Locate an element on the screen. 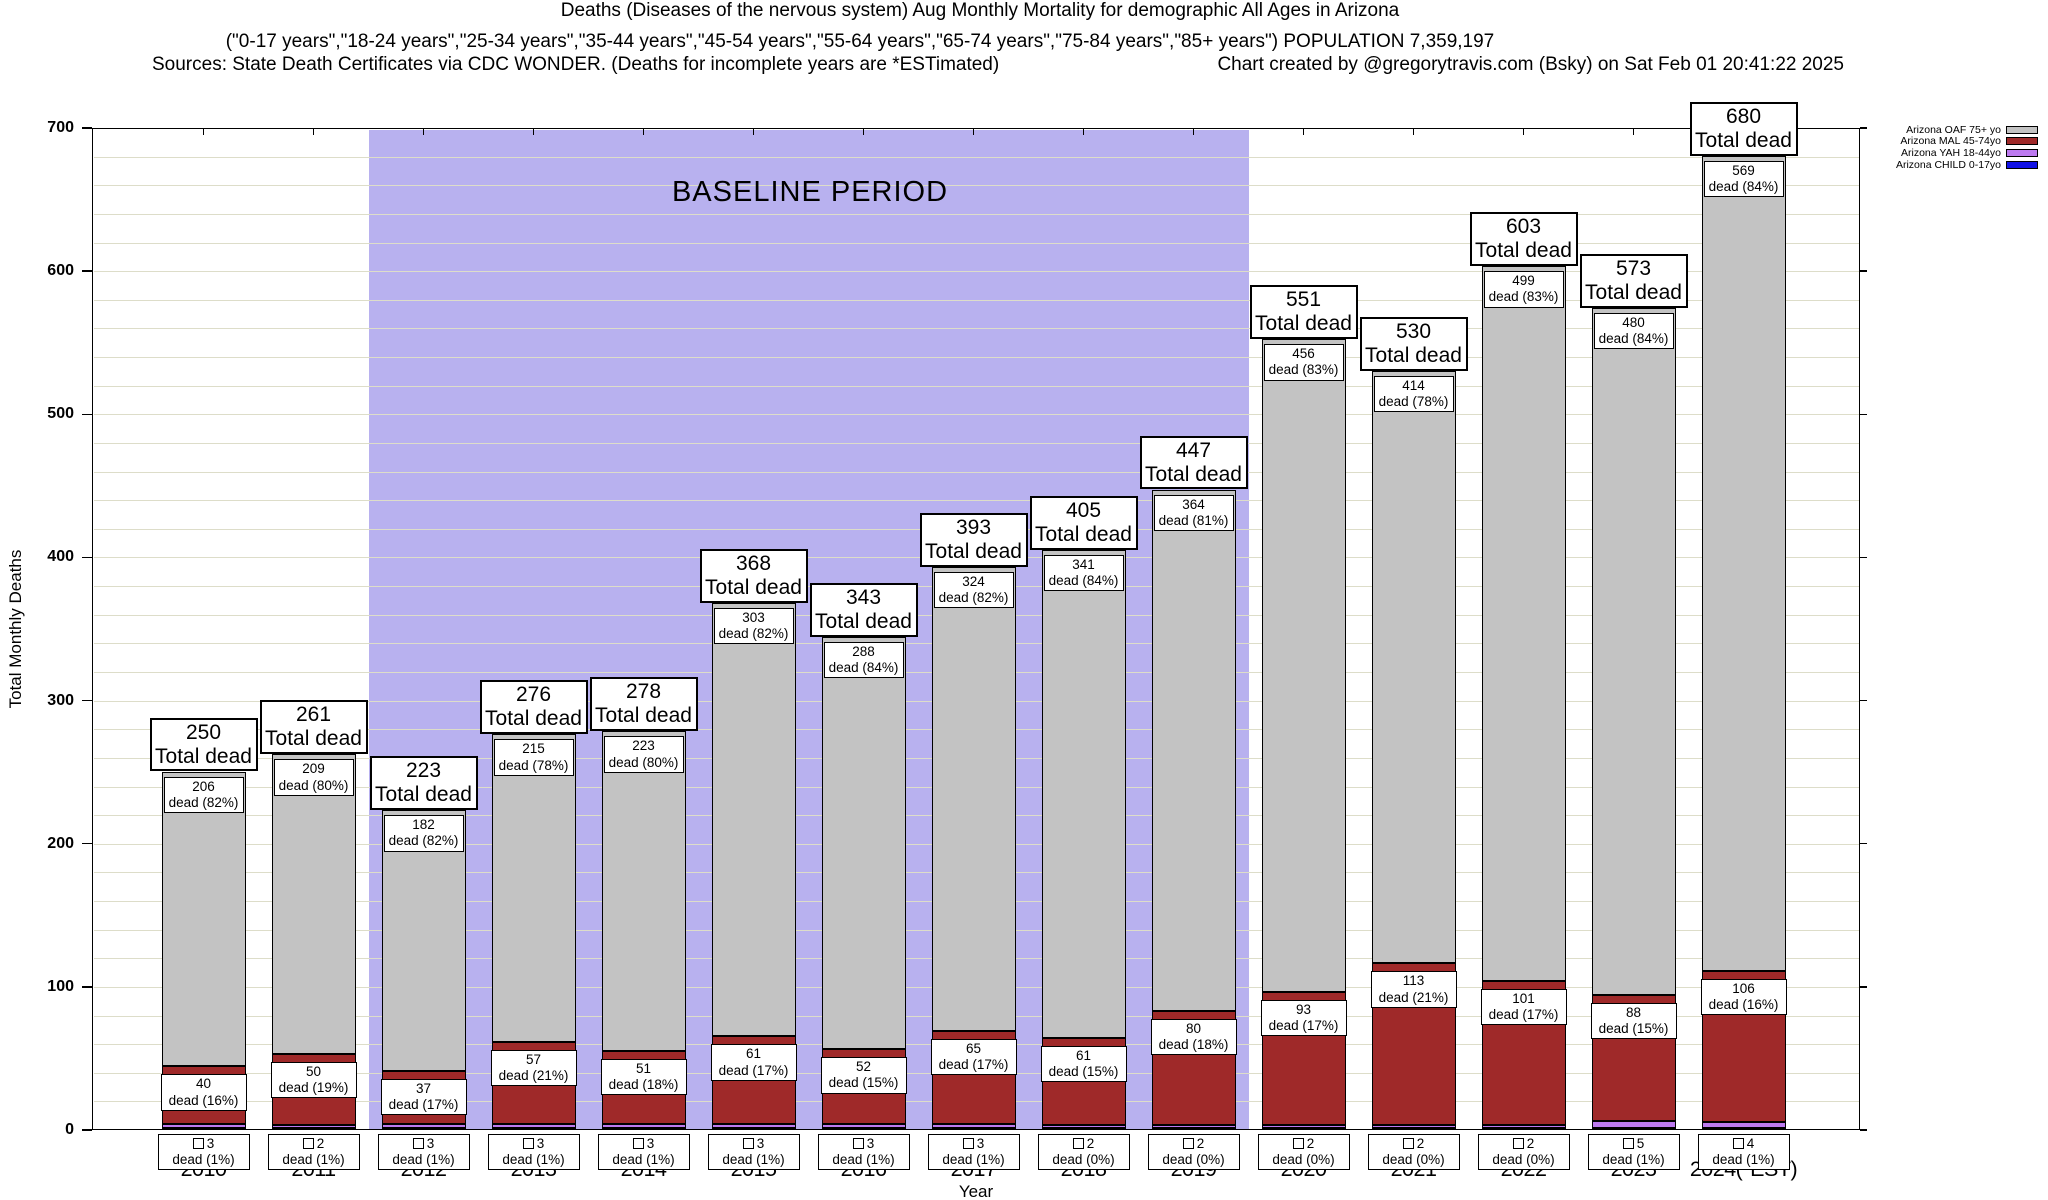  y-axis-tick-label: 600 is located at coordinates (60, 271).